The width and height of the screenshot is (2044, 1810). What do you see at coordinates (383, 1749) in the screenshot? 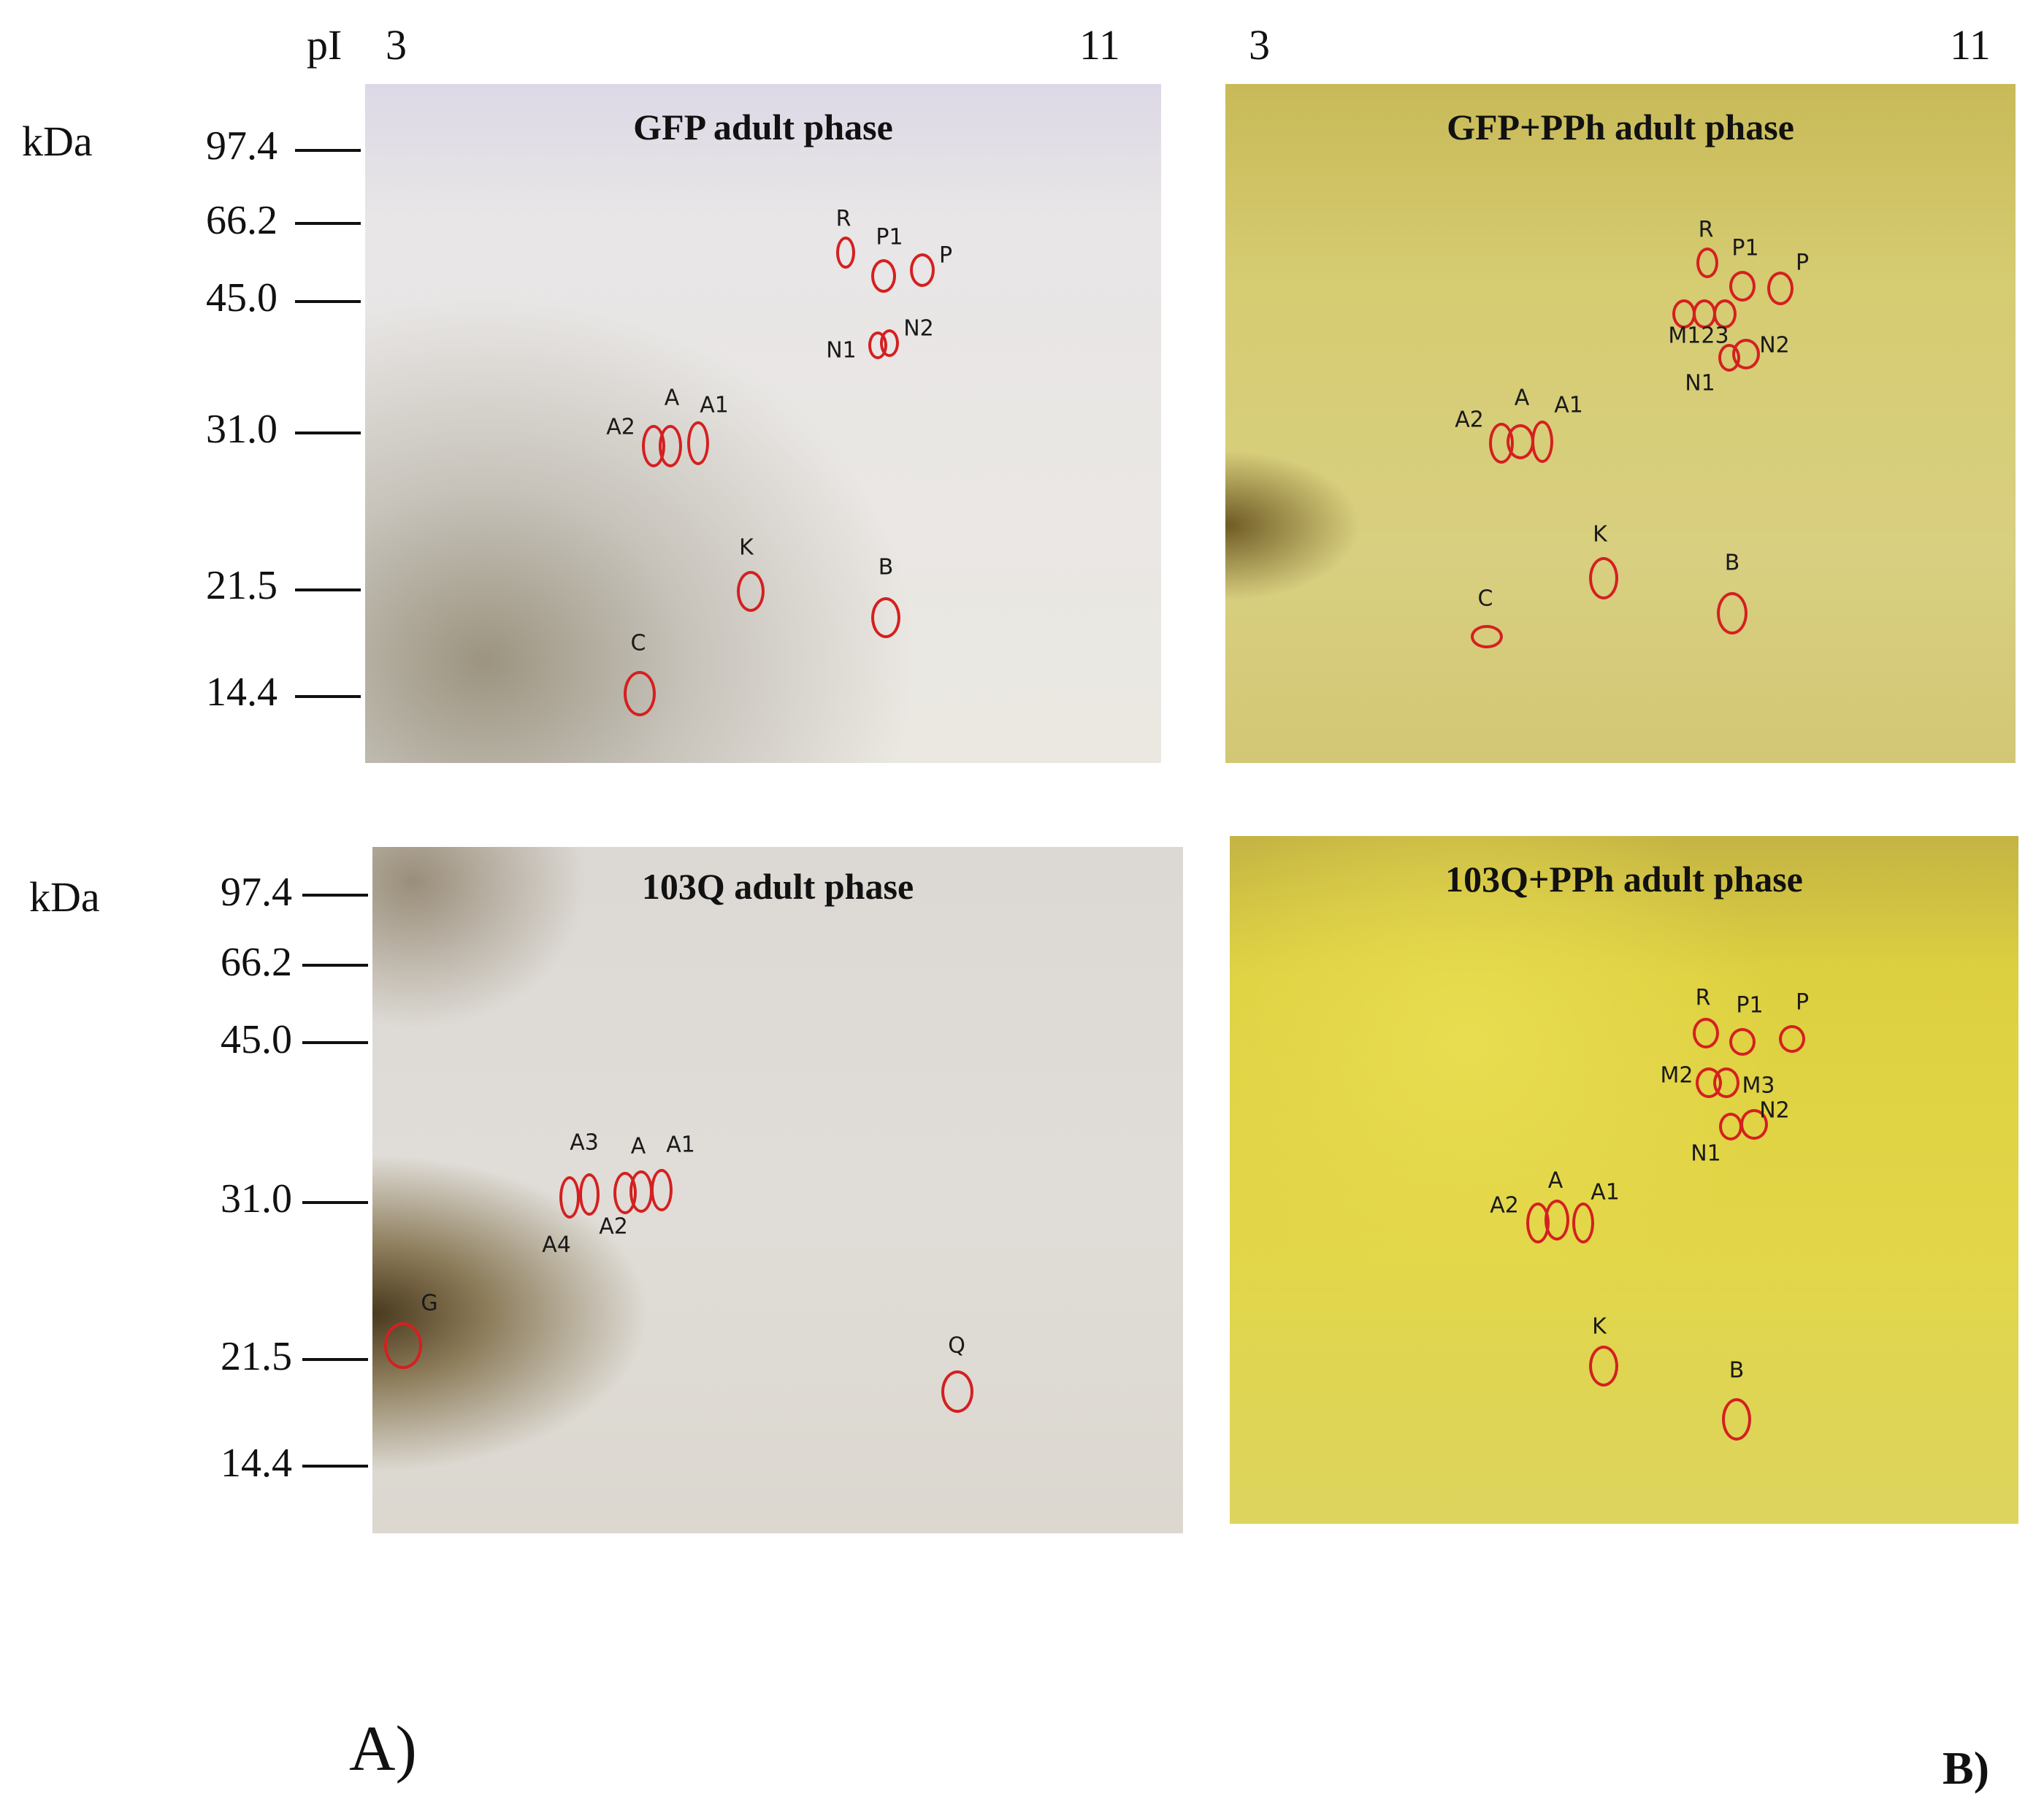
I see `panel-label-a: A)` at bounding box center [383, 1749].